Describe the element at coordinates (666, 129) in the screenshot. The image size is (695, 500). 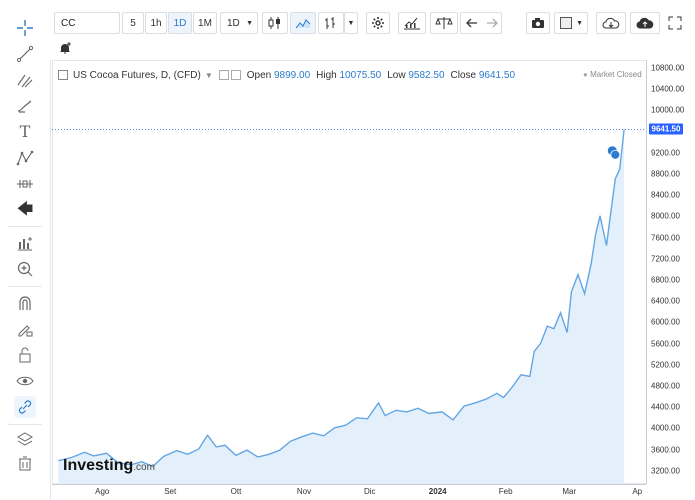
I see `last-price-tag: 9641.50` at that location.